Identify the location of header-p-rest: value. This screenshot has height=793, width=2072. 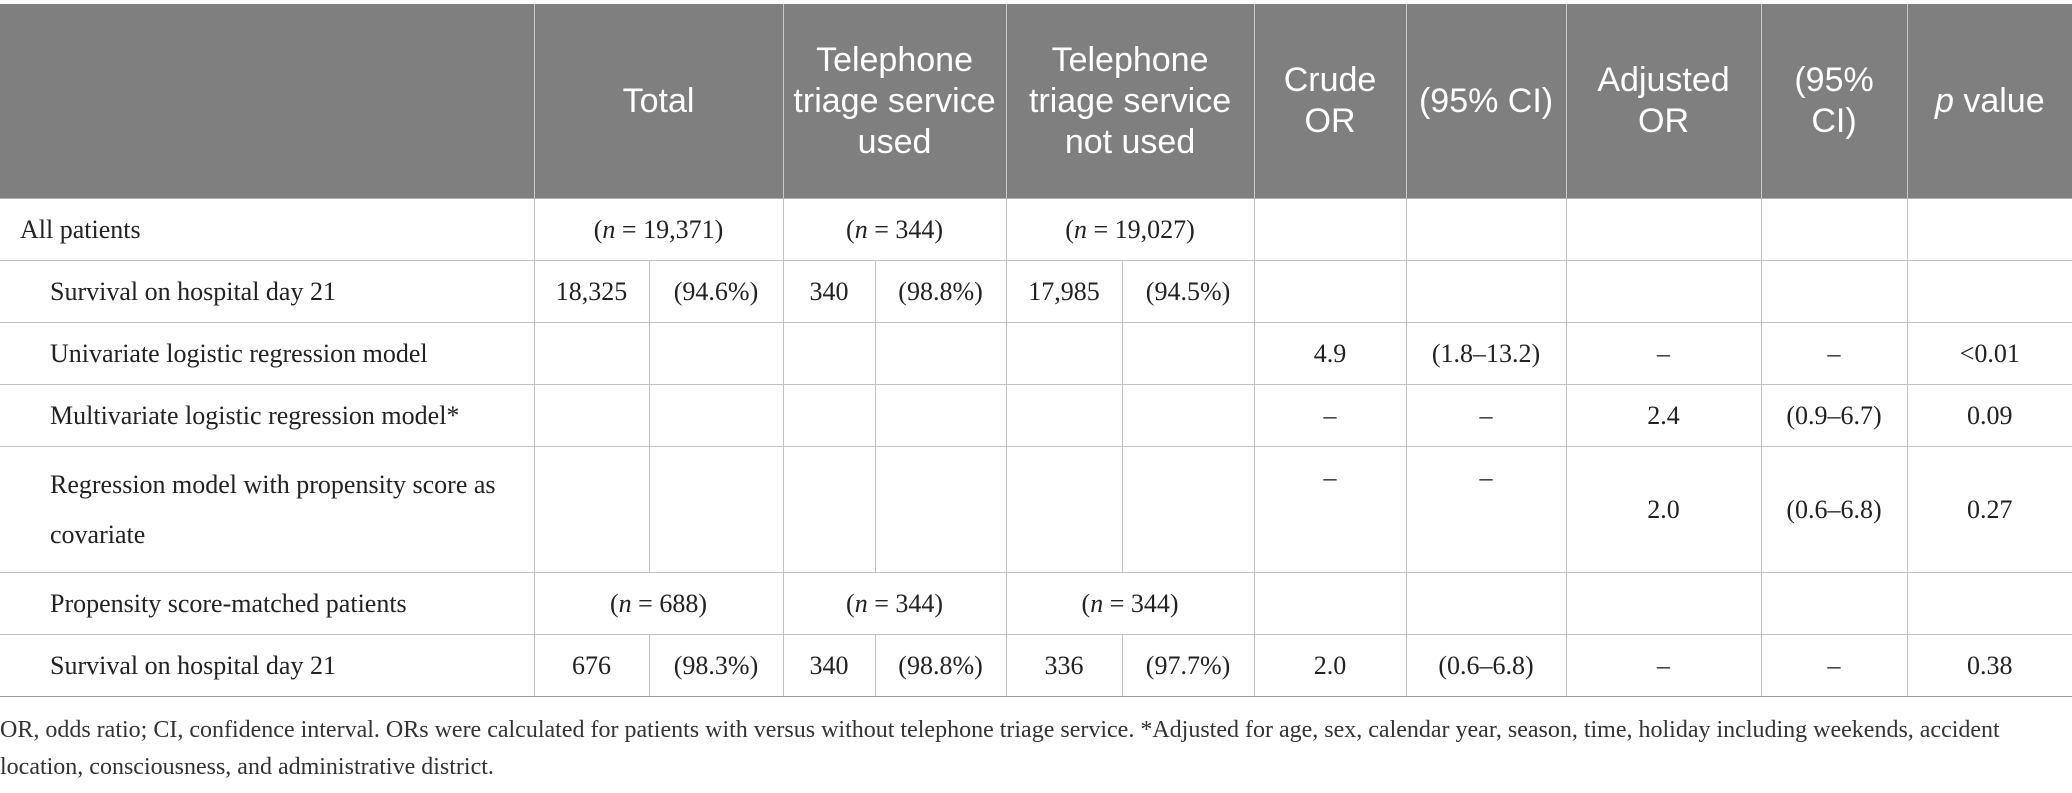
(1999, 100).